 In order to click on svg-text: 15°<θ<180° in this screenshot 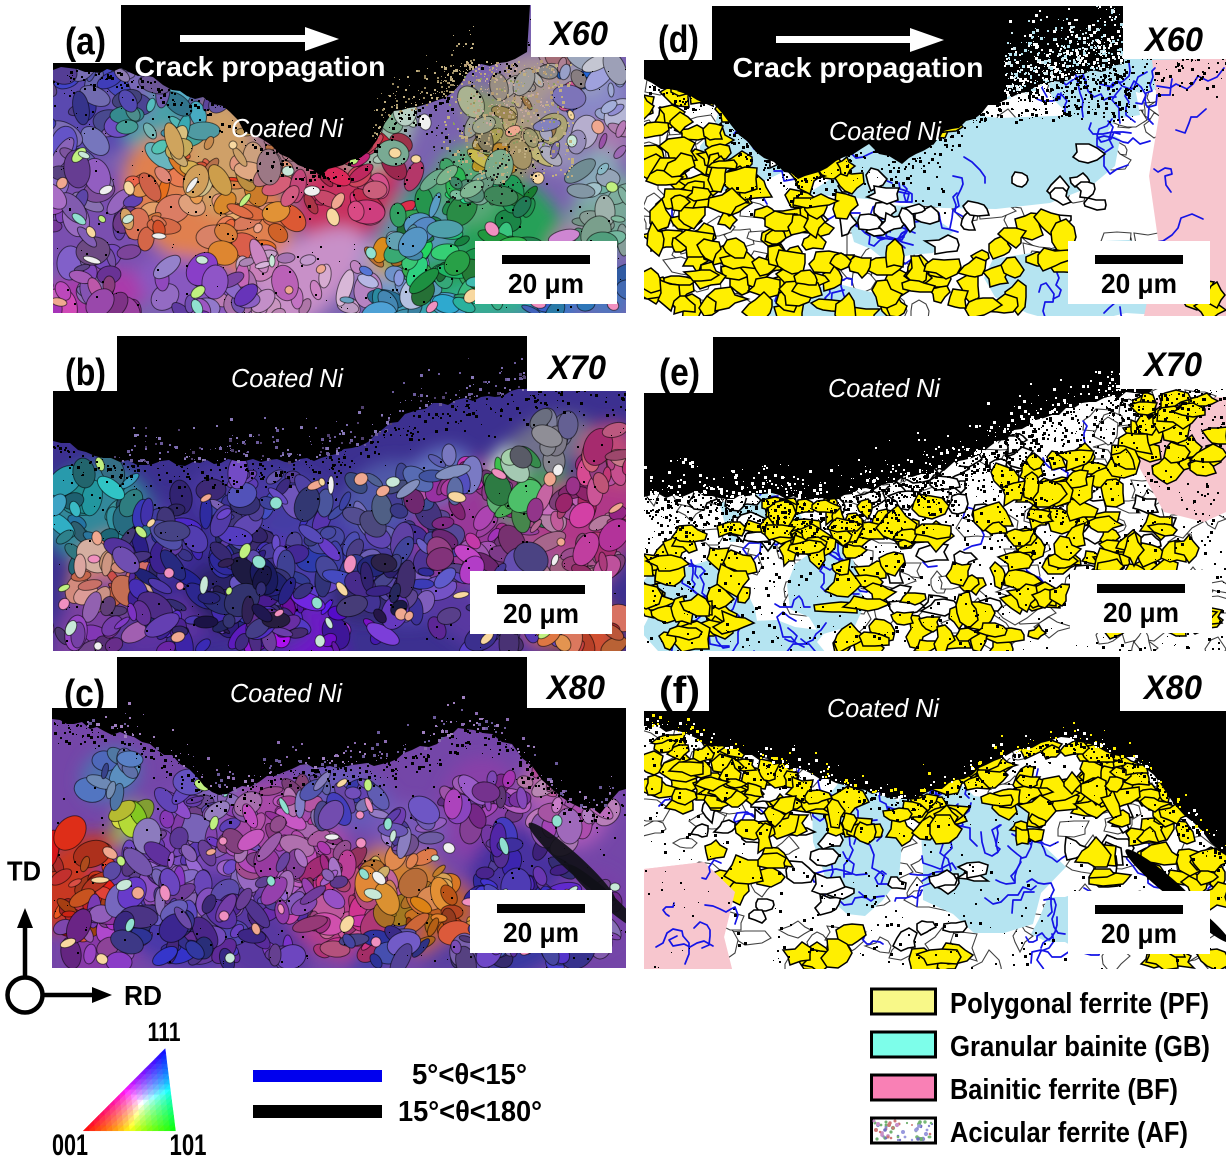, I will do `click(470, 1112)`.